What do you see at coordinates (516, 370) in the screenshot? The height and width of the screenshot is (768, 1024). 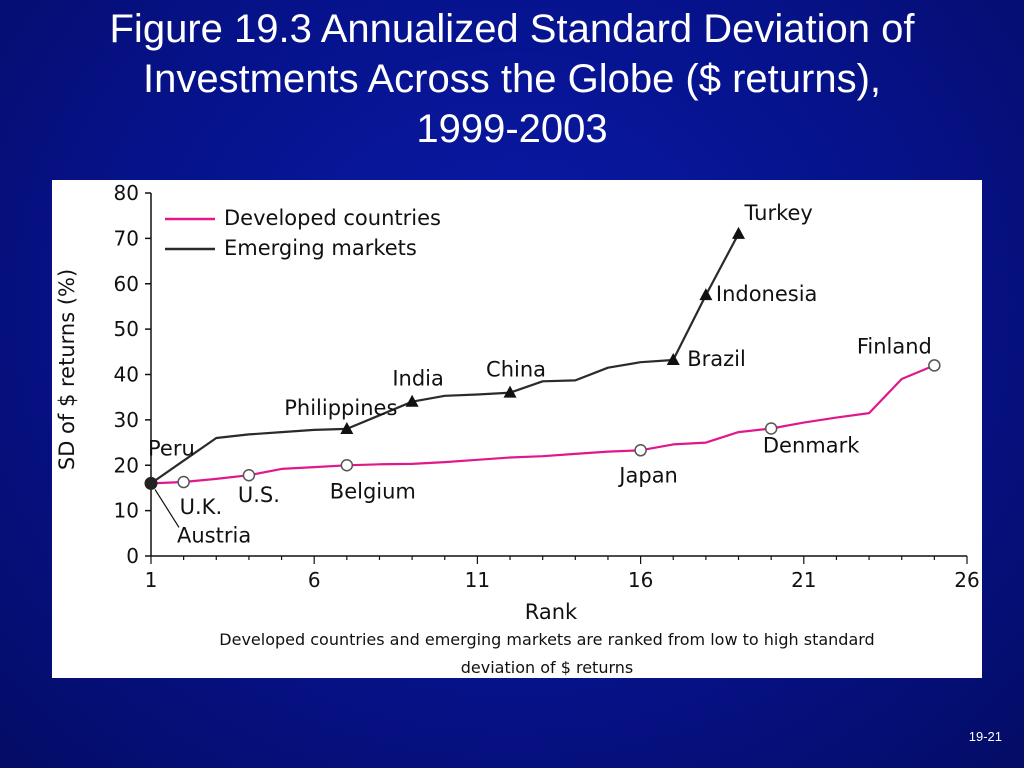 I see `annotation-label-china: China` at bounding box center [516, 370].